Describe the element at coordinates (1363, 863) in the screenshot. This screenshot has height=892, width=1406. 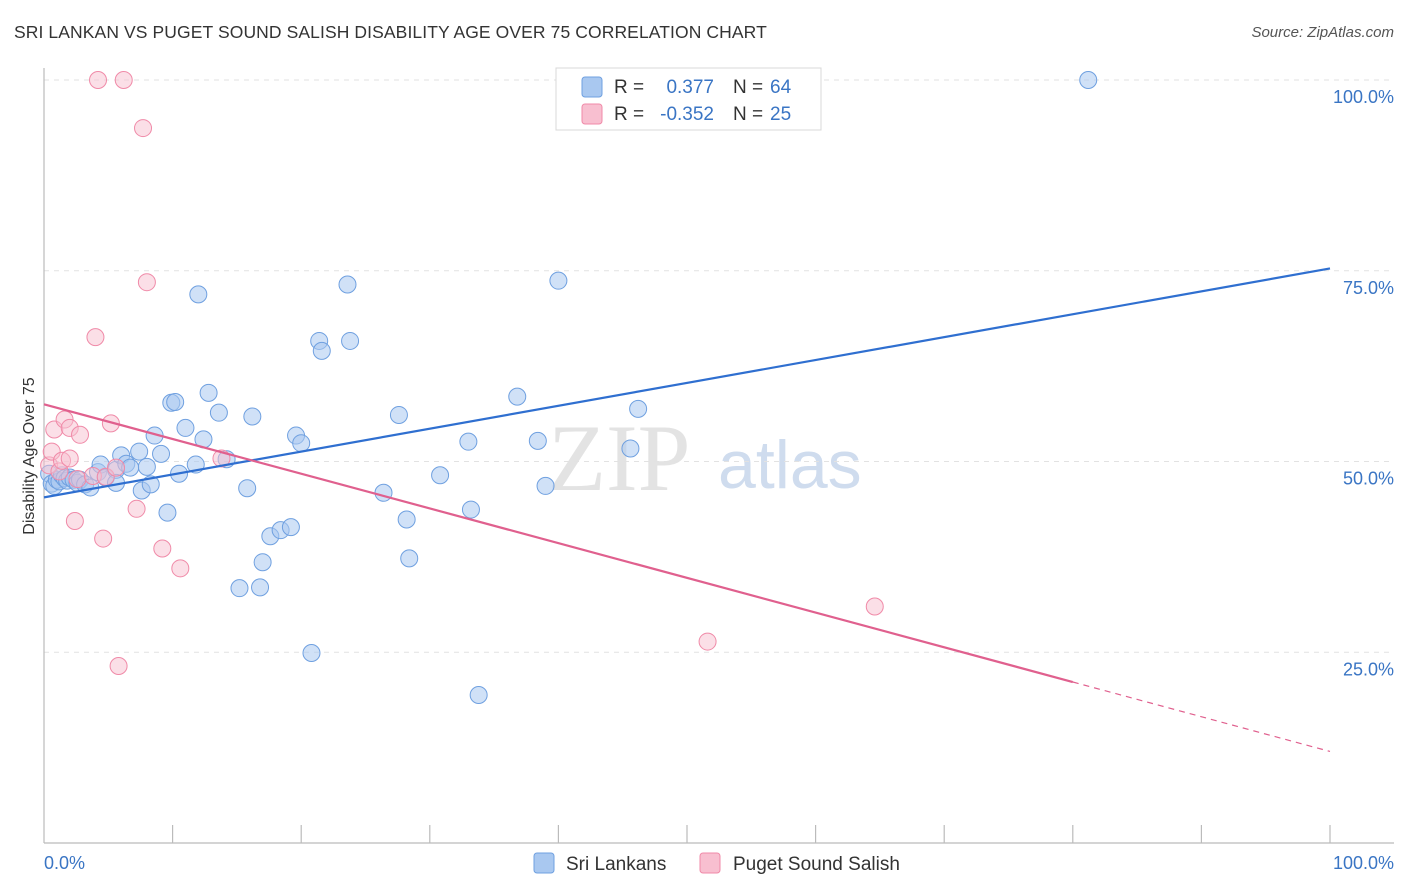
I see `x-tick-label-right: 100.0%` at that location.